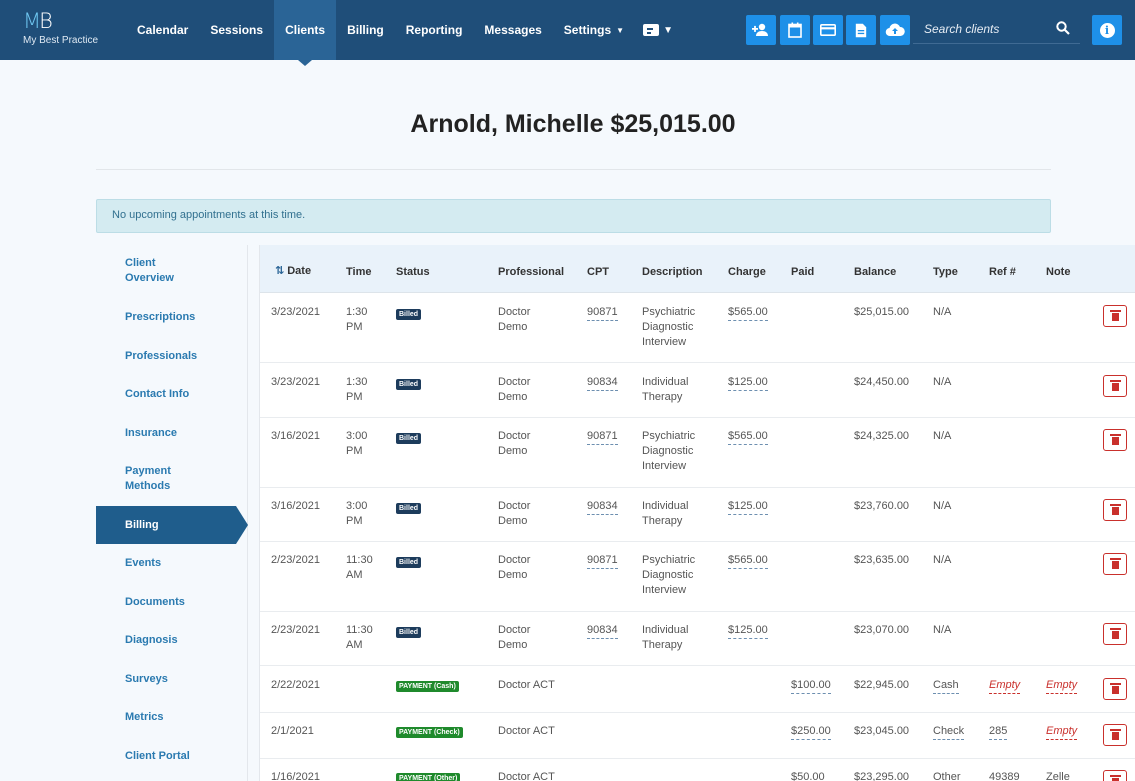  What do you see at coordinates (151, 433) in the screenshot?
I see `sidebar-item-insurance: Insurance` at bounding box center [151, 433].